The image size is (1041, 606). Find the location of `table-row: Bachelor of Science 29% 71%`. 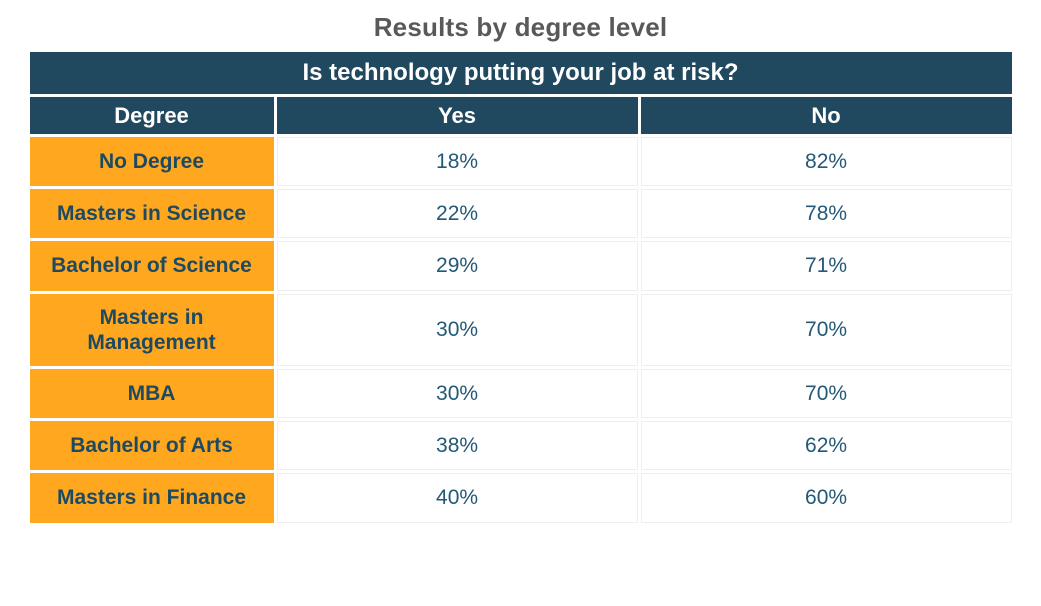

table-row: Bachelor of Science 29% 71% is located at coordinates (520, 266).